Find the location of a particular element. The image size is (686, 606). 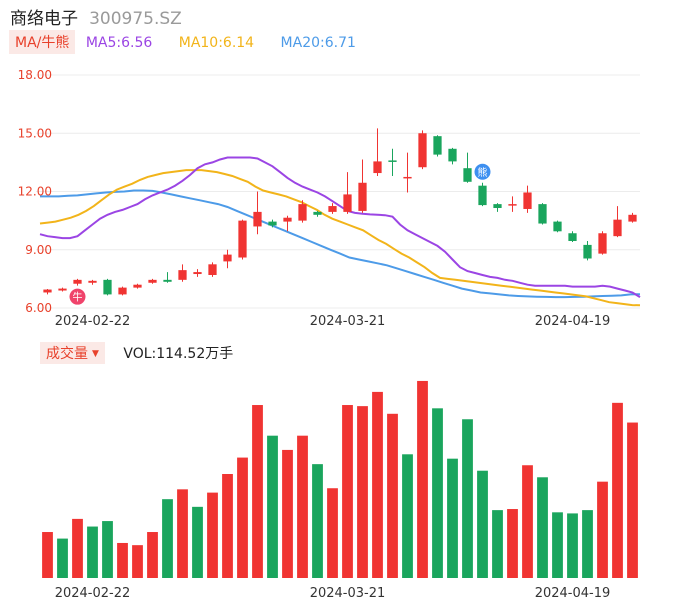

badge-glyph: 牛 is located at coordinates (78, 297).